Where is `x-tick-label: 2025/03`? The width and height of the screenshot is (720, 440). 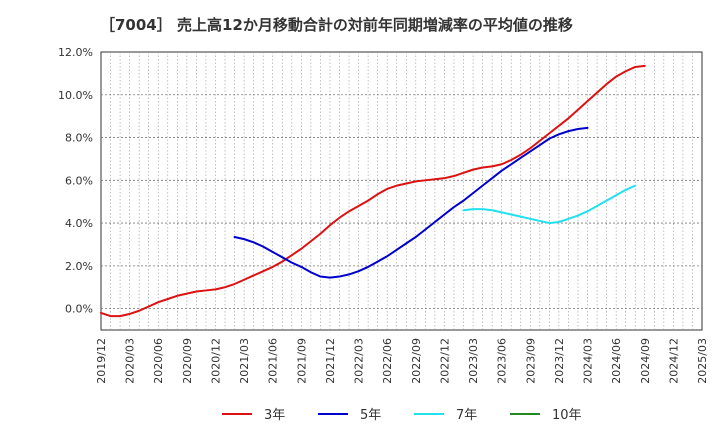
x-tick-label: 2025/03 is located at coordinates (702, 361).